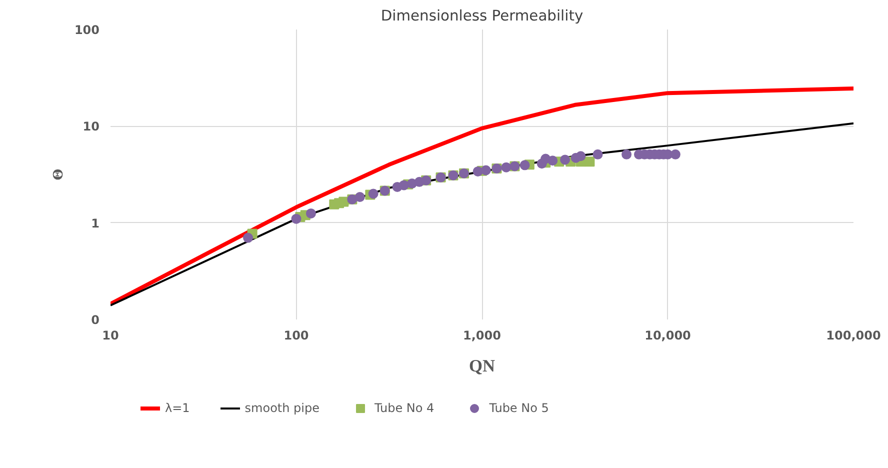 The width and height of the screenshot is (888, 468). I want to click on x-tick-label: 10, so click(110, 335).